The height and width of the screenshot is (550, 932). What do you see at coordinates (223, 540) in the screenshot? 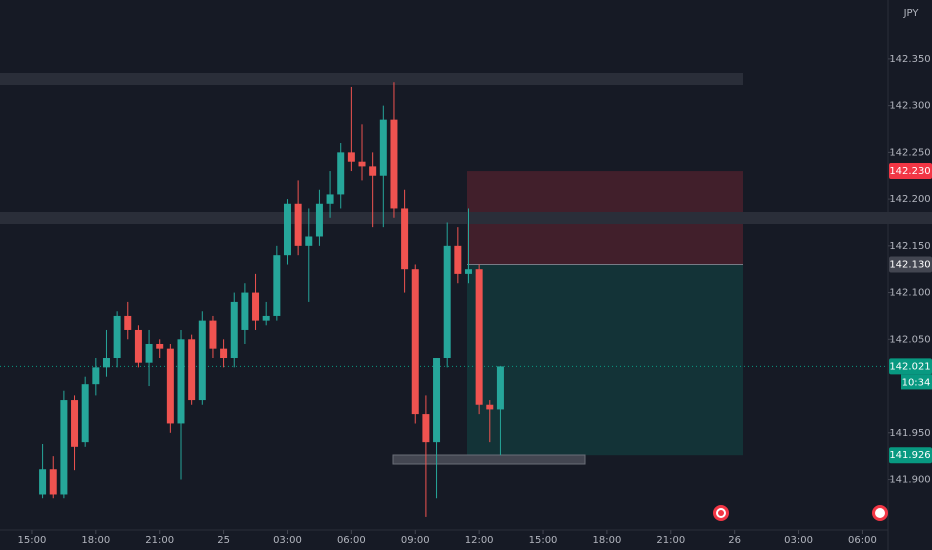
I see `x-tick-label: 25` at bounding box center [223, 540].